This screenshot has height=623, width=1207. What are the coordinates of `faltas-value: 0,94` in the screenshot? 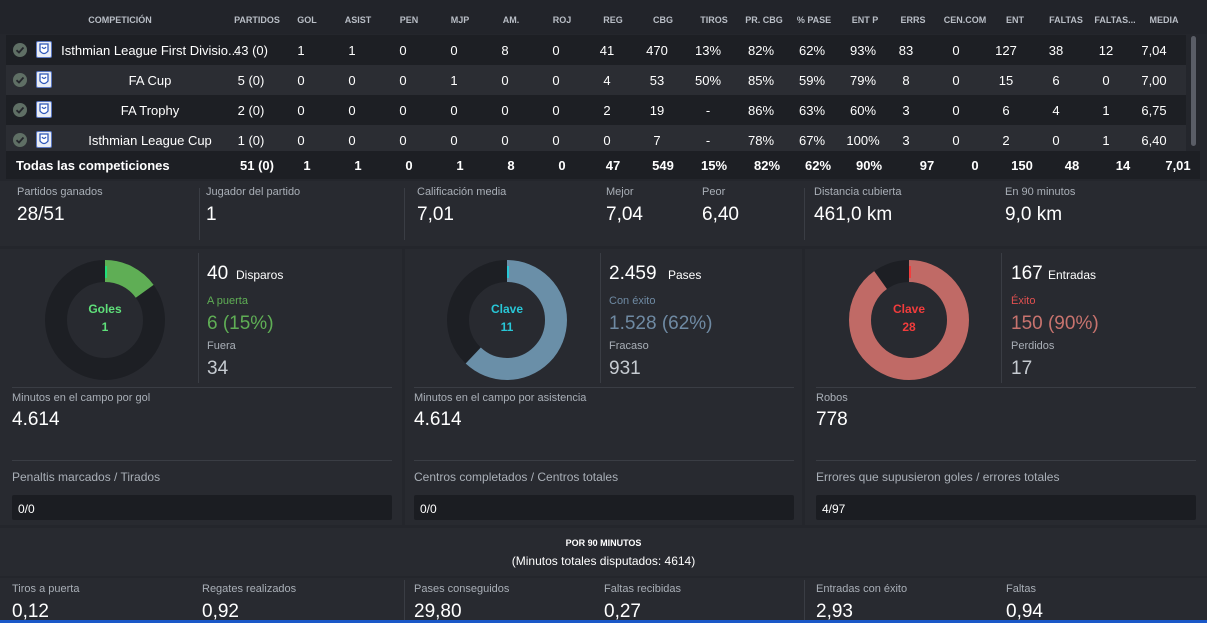 It's located at (1024, 611).